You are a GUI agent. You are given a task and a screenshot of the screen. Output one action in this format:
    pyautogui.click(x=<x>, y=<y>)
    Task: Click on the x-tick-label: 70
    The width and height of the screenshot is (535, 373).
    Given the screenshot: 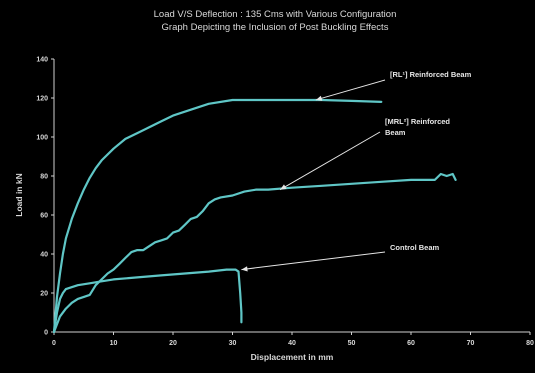 What is the action you would take?
    pyautogui.click(x=471, y=343)
    